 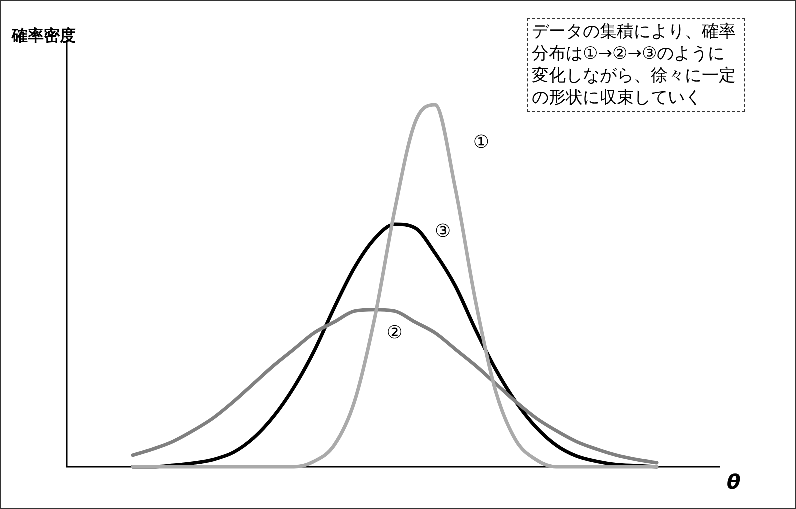 What do you see at coordinates (443, 231) in the screenshot?
I see `series-label: ③` at bounding box center [443, 231].